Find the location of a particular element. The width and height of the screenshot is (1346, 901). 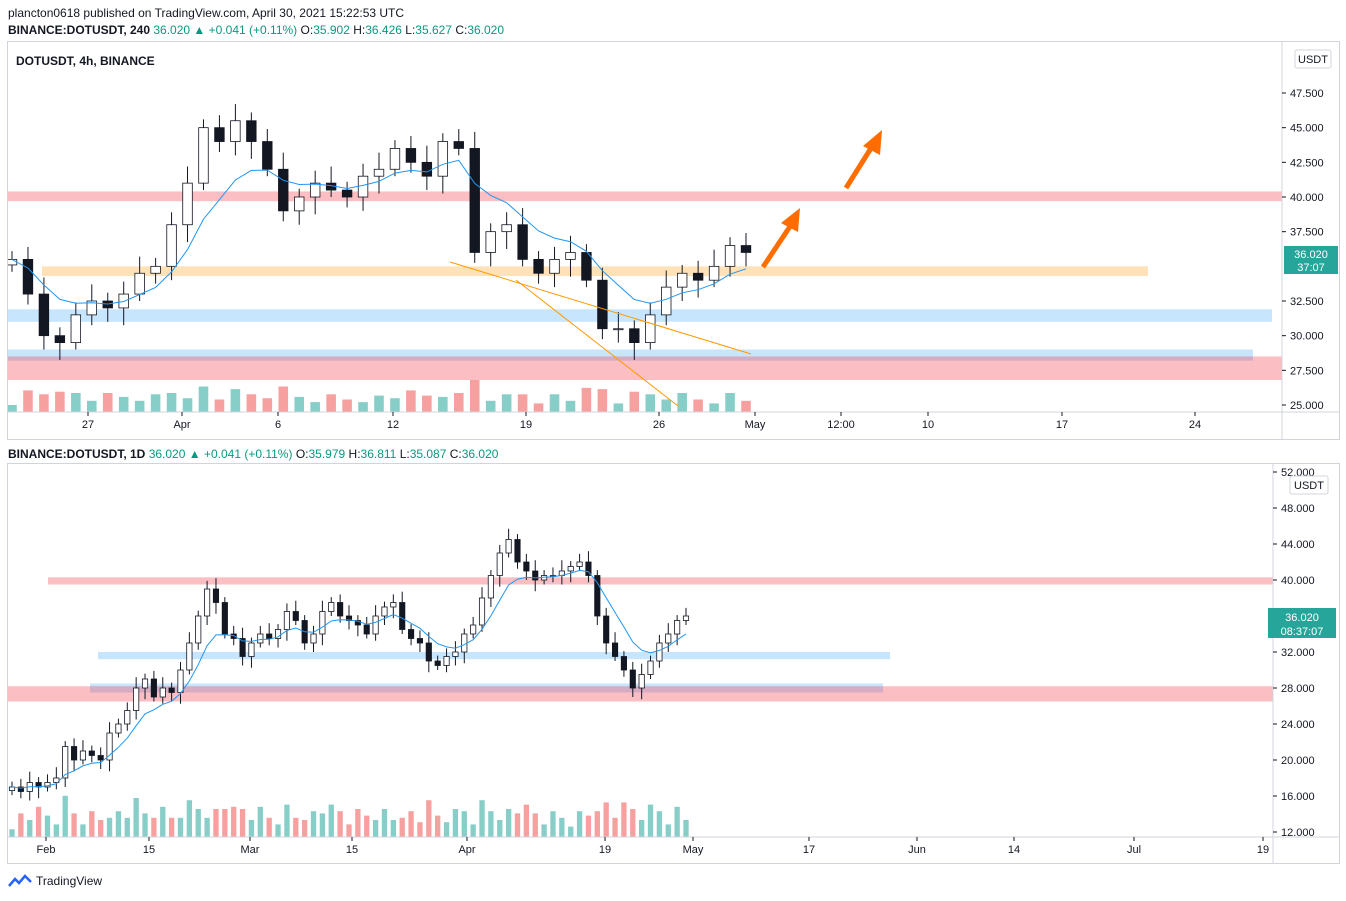

x-tick-label: Jun is located at coordinates (917, 850).